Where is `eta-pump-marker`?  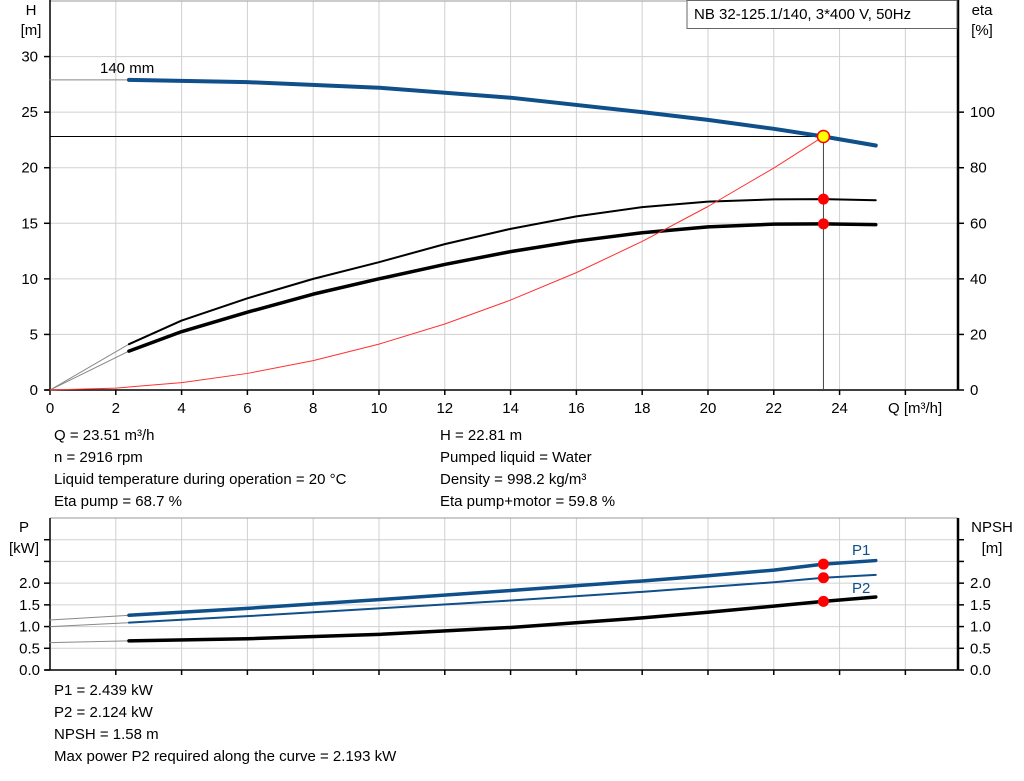 eta-pump-marker is located at coordinates (823, 199).